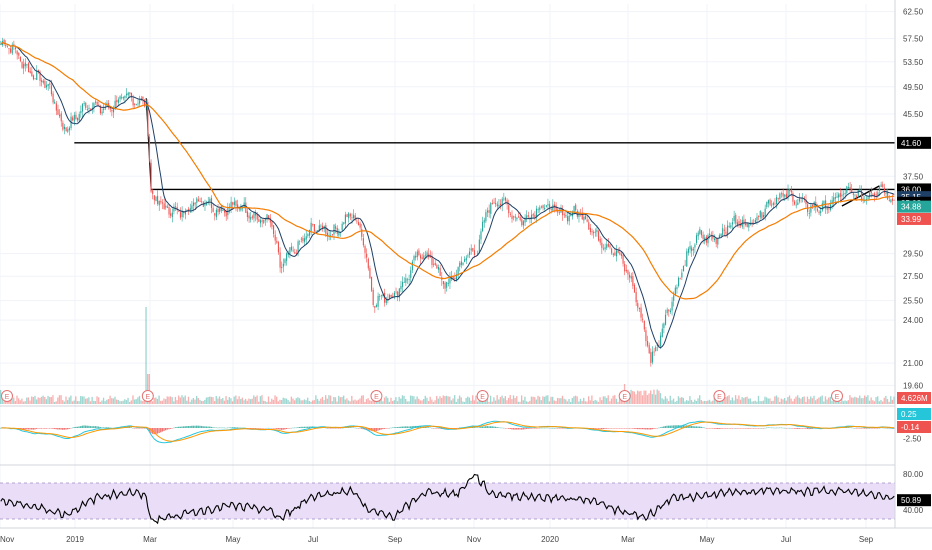 The width and height of the screenshot is (932, 550). Describe the element at coordinates (911, 500) in the screenshot. I see `rsi-value-label-text: 50.89` at that location.